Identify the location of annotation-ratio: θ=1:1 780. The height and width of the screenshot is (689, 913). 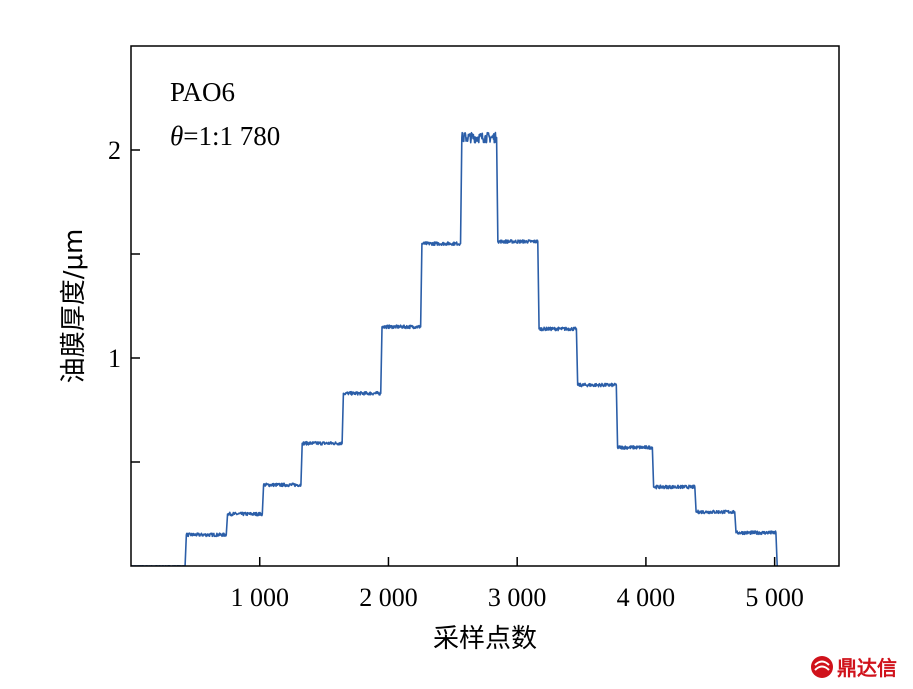
(225, 136).